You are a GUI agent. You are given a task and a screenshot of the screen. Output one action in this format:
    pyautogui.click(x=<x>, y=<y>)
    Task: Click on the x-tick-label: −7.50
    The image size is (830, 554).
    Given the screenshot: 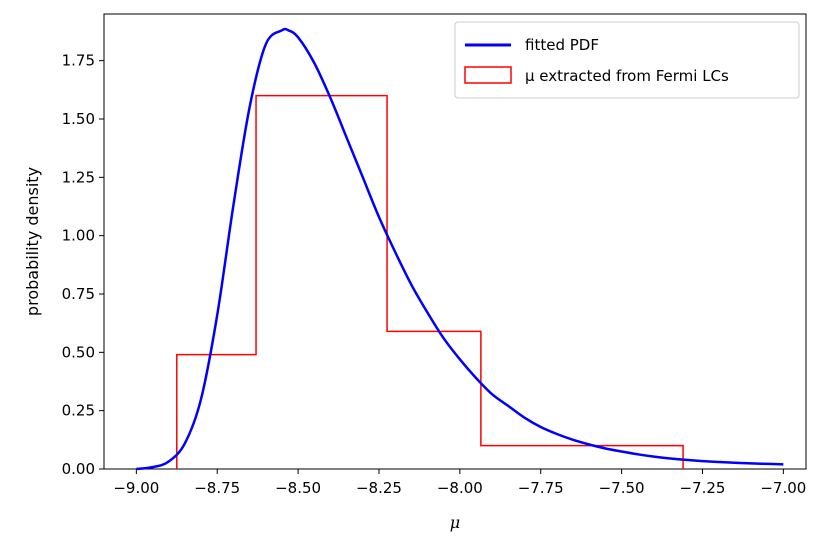 What is the action you would take?
    pyautogui.click(x=622, y=488)
    